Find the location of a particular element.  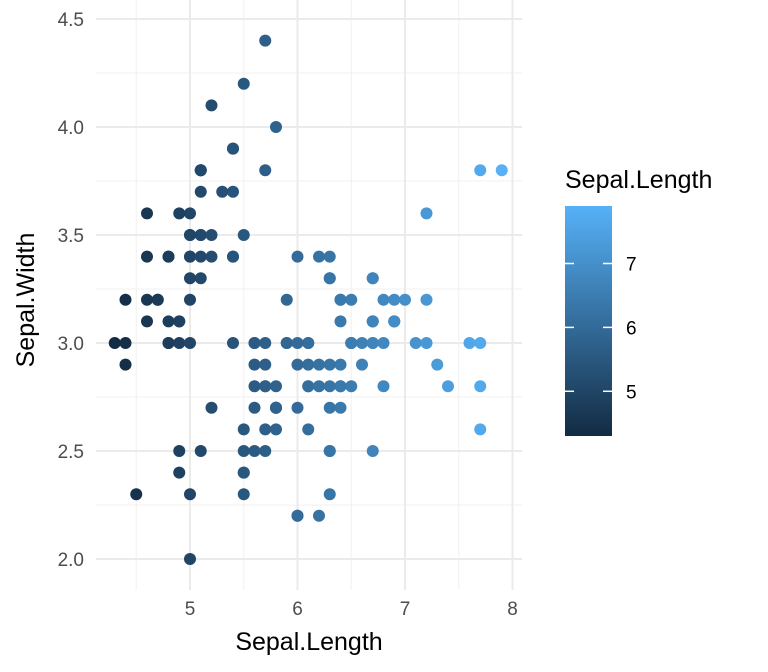

y-axis-ticks: 2.0 2.5 3.0 3.5 4.0 4.5 is located at coordinates (71, 290).